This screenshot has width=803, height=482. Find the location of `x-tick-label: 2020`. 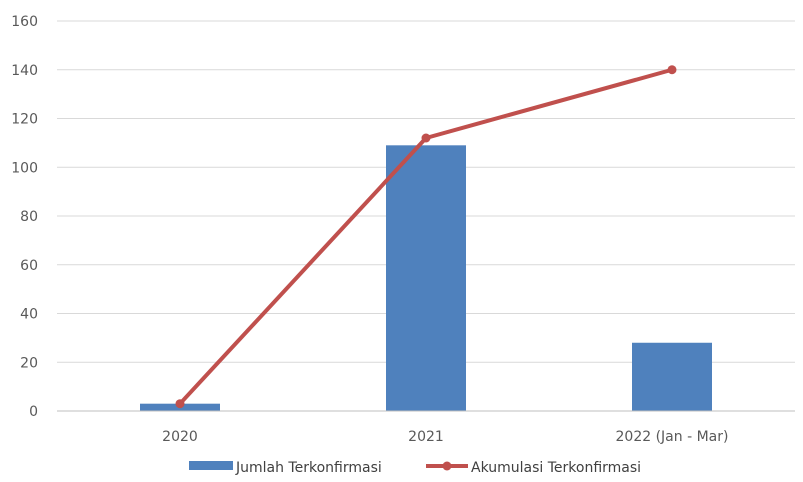

x-tick-label: 2020 is located at coordinates (180, 437).